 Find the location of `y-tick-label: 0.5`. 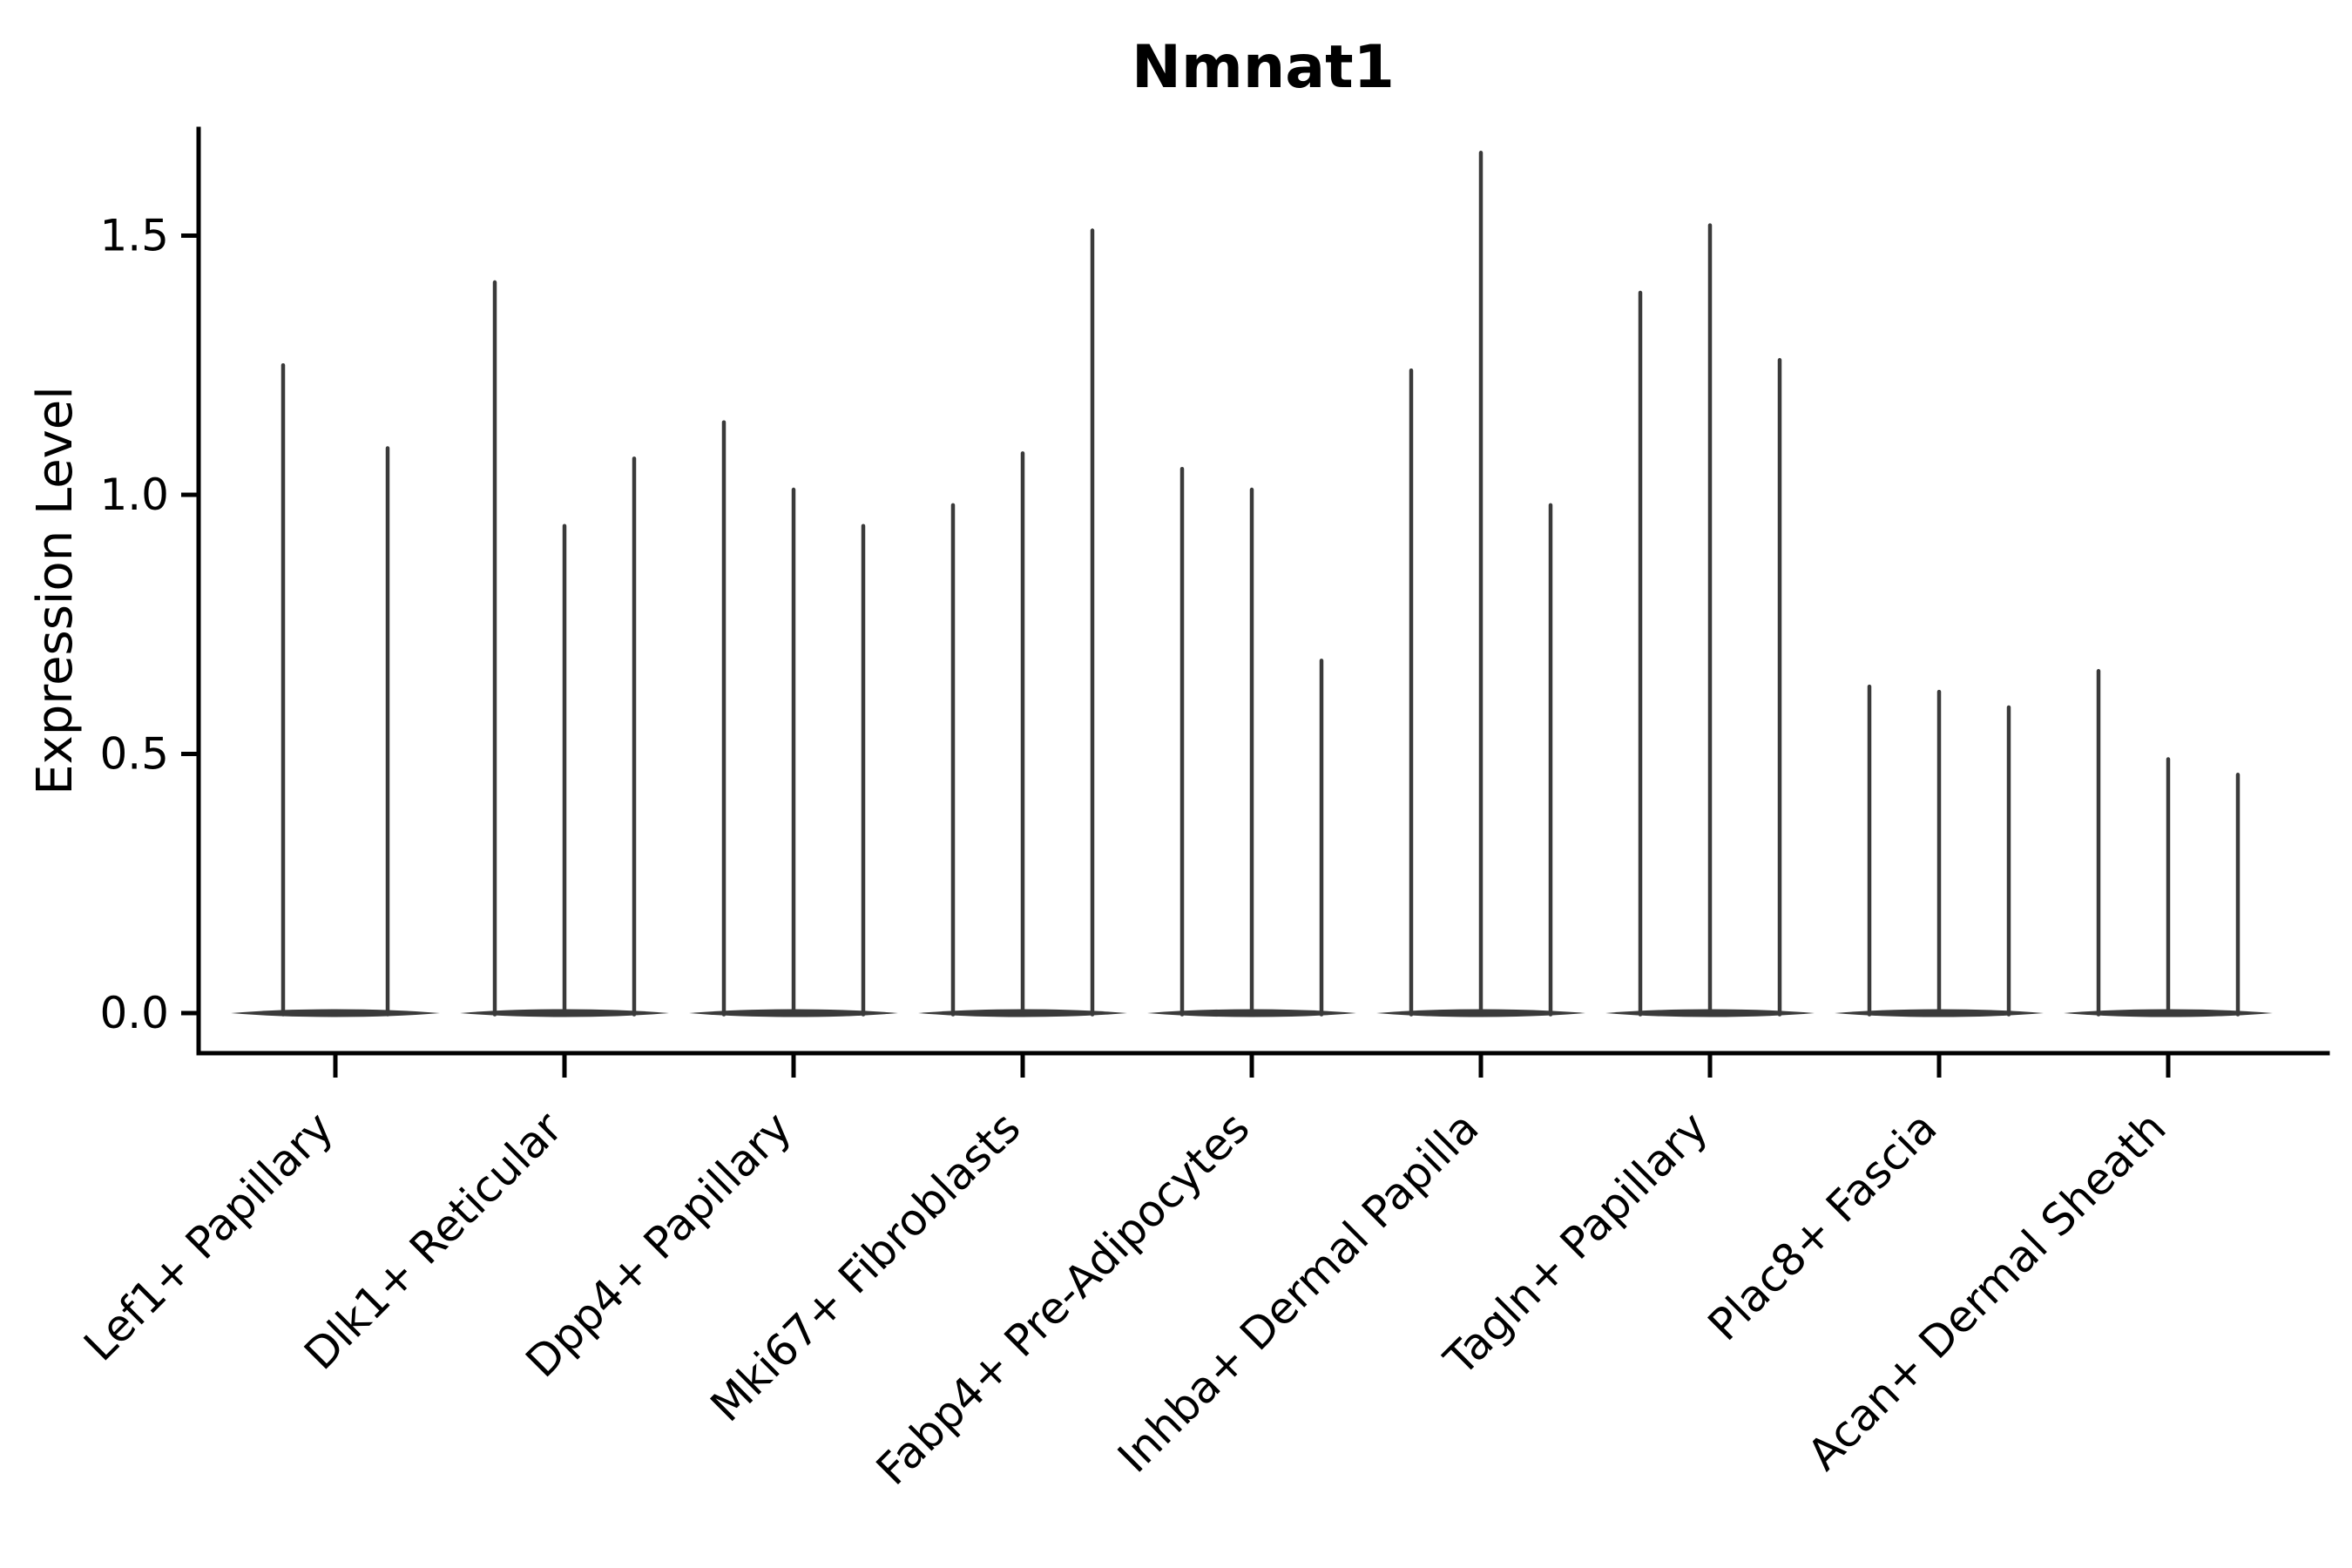

y-tick-label: 0.5 is located at coordinates (134, 754).